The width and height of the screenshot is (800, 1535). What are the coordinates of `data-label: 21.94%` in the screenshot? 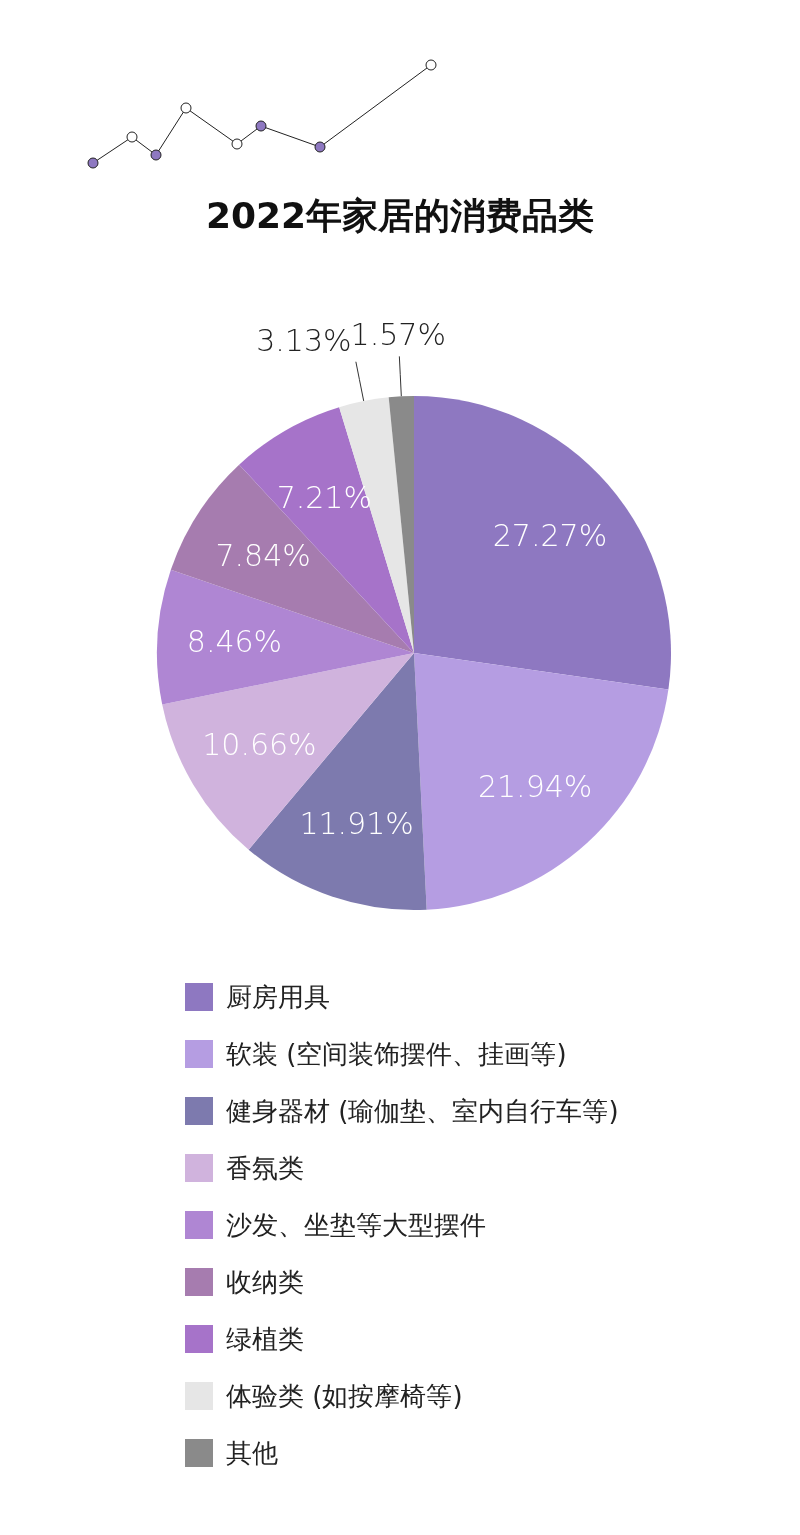 It's located at (535, 786).